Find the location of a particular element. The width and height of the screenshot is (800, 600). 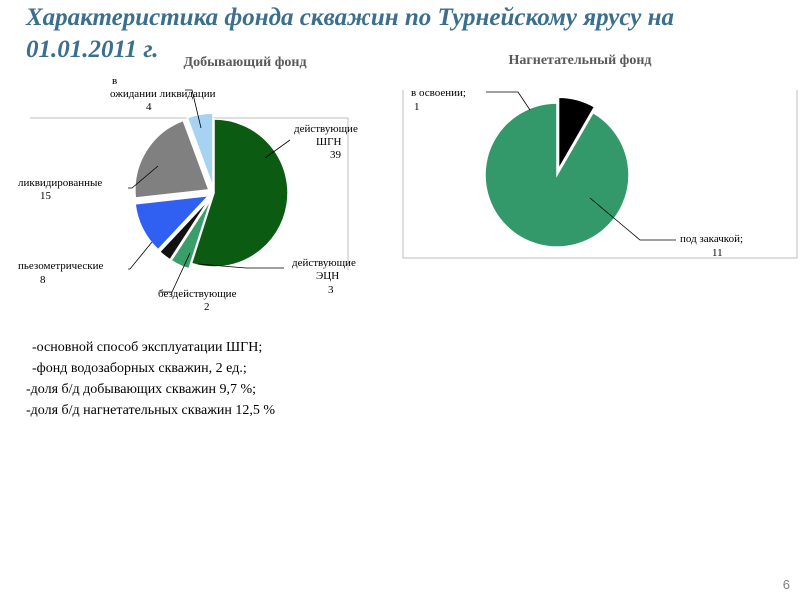

slice-label-idle-value: 2 is located at coordinates (207, 307).